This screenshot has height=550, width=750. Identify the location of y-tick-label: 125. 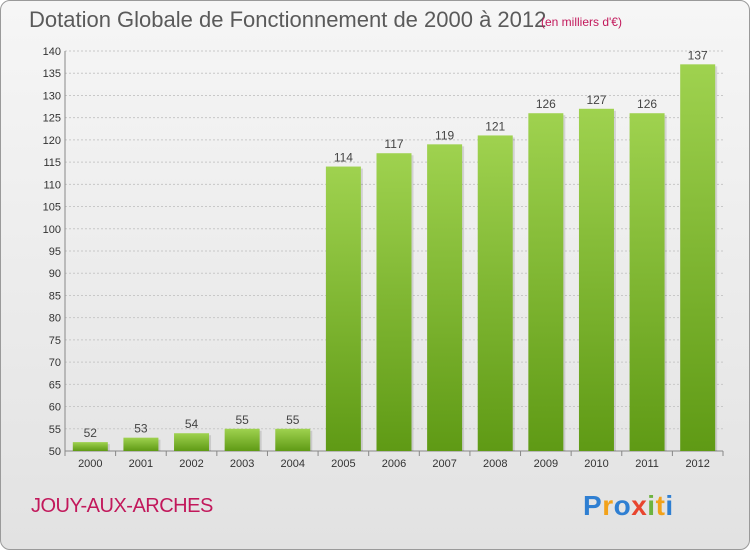
(52, 119).